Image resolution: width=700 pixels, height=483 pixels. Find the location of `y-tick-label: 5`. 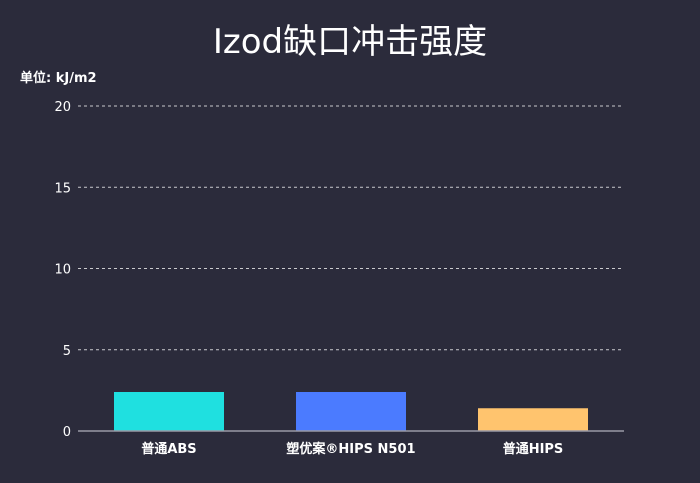

y-tick-label: 5 is located at coordinates (67, 351).